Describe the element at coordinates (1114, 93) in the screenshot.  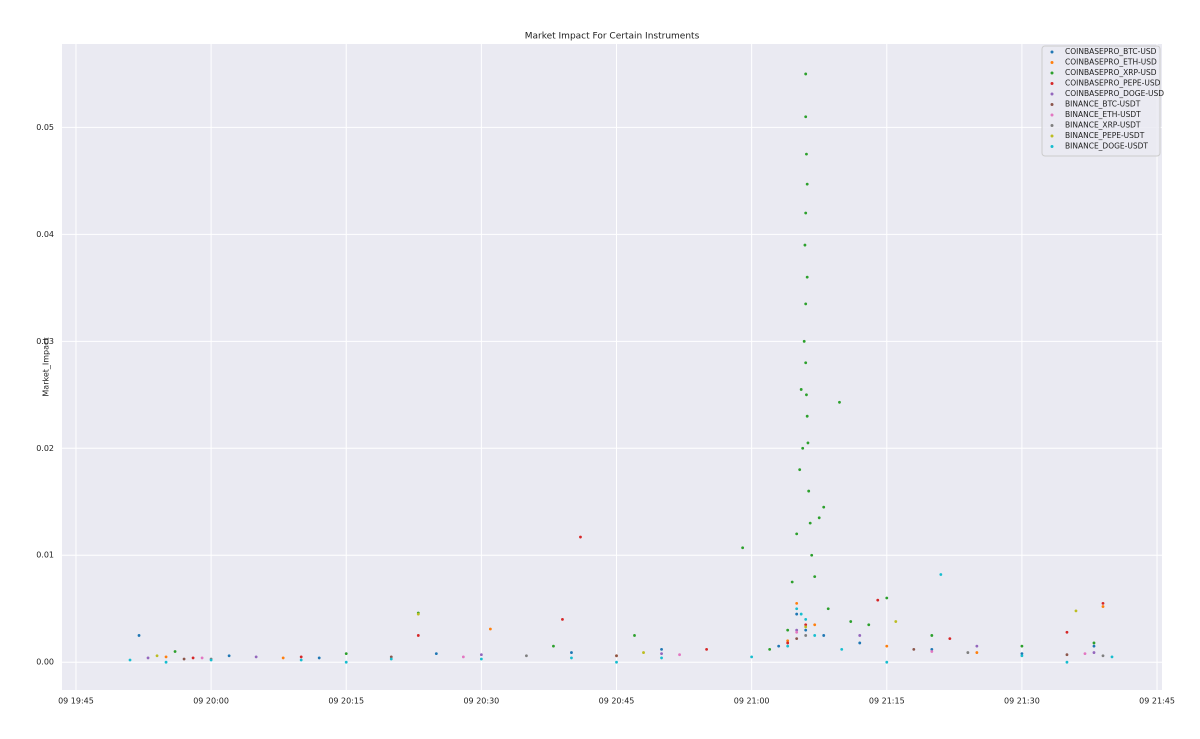
I see `legend-label: COINBASEPRO_DOGE-USD` at that location.